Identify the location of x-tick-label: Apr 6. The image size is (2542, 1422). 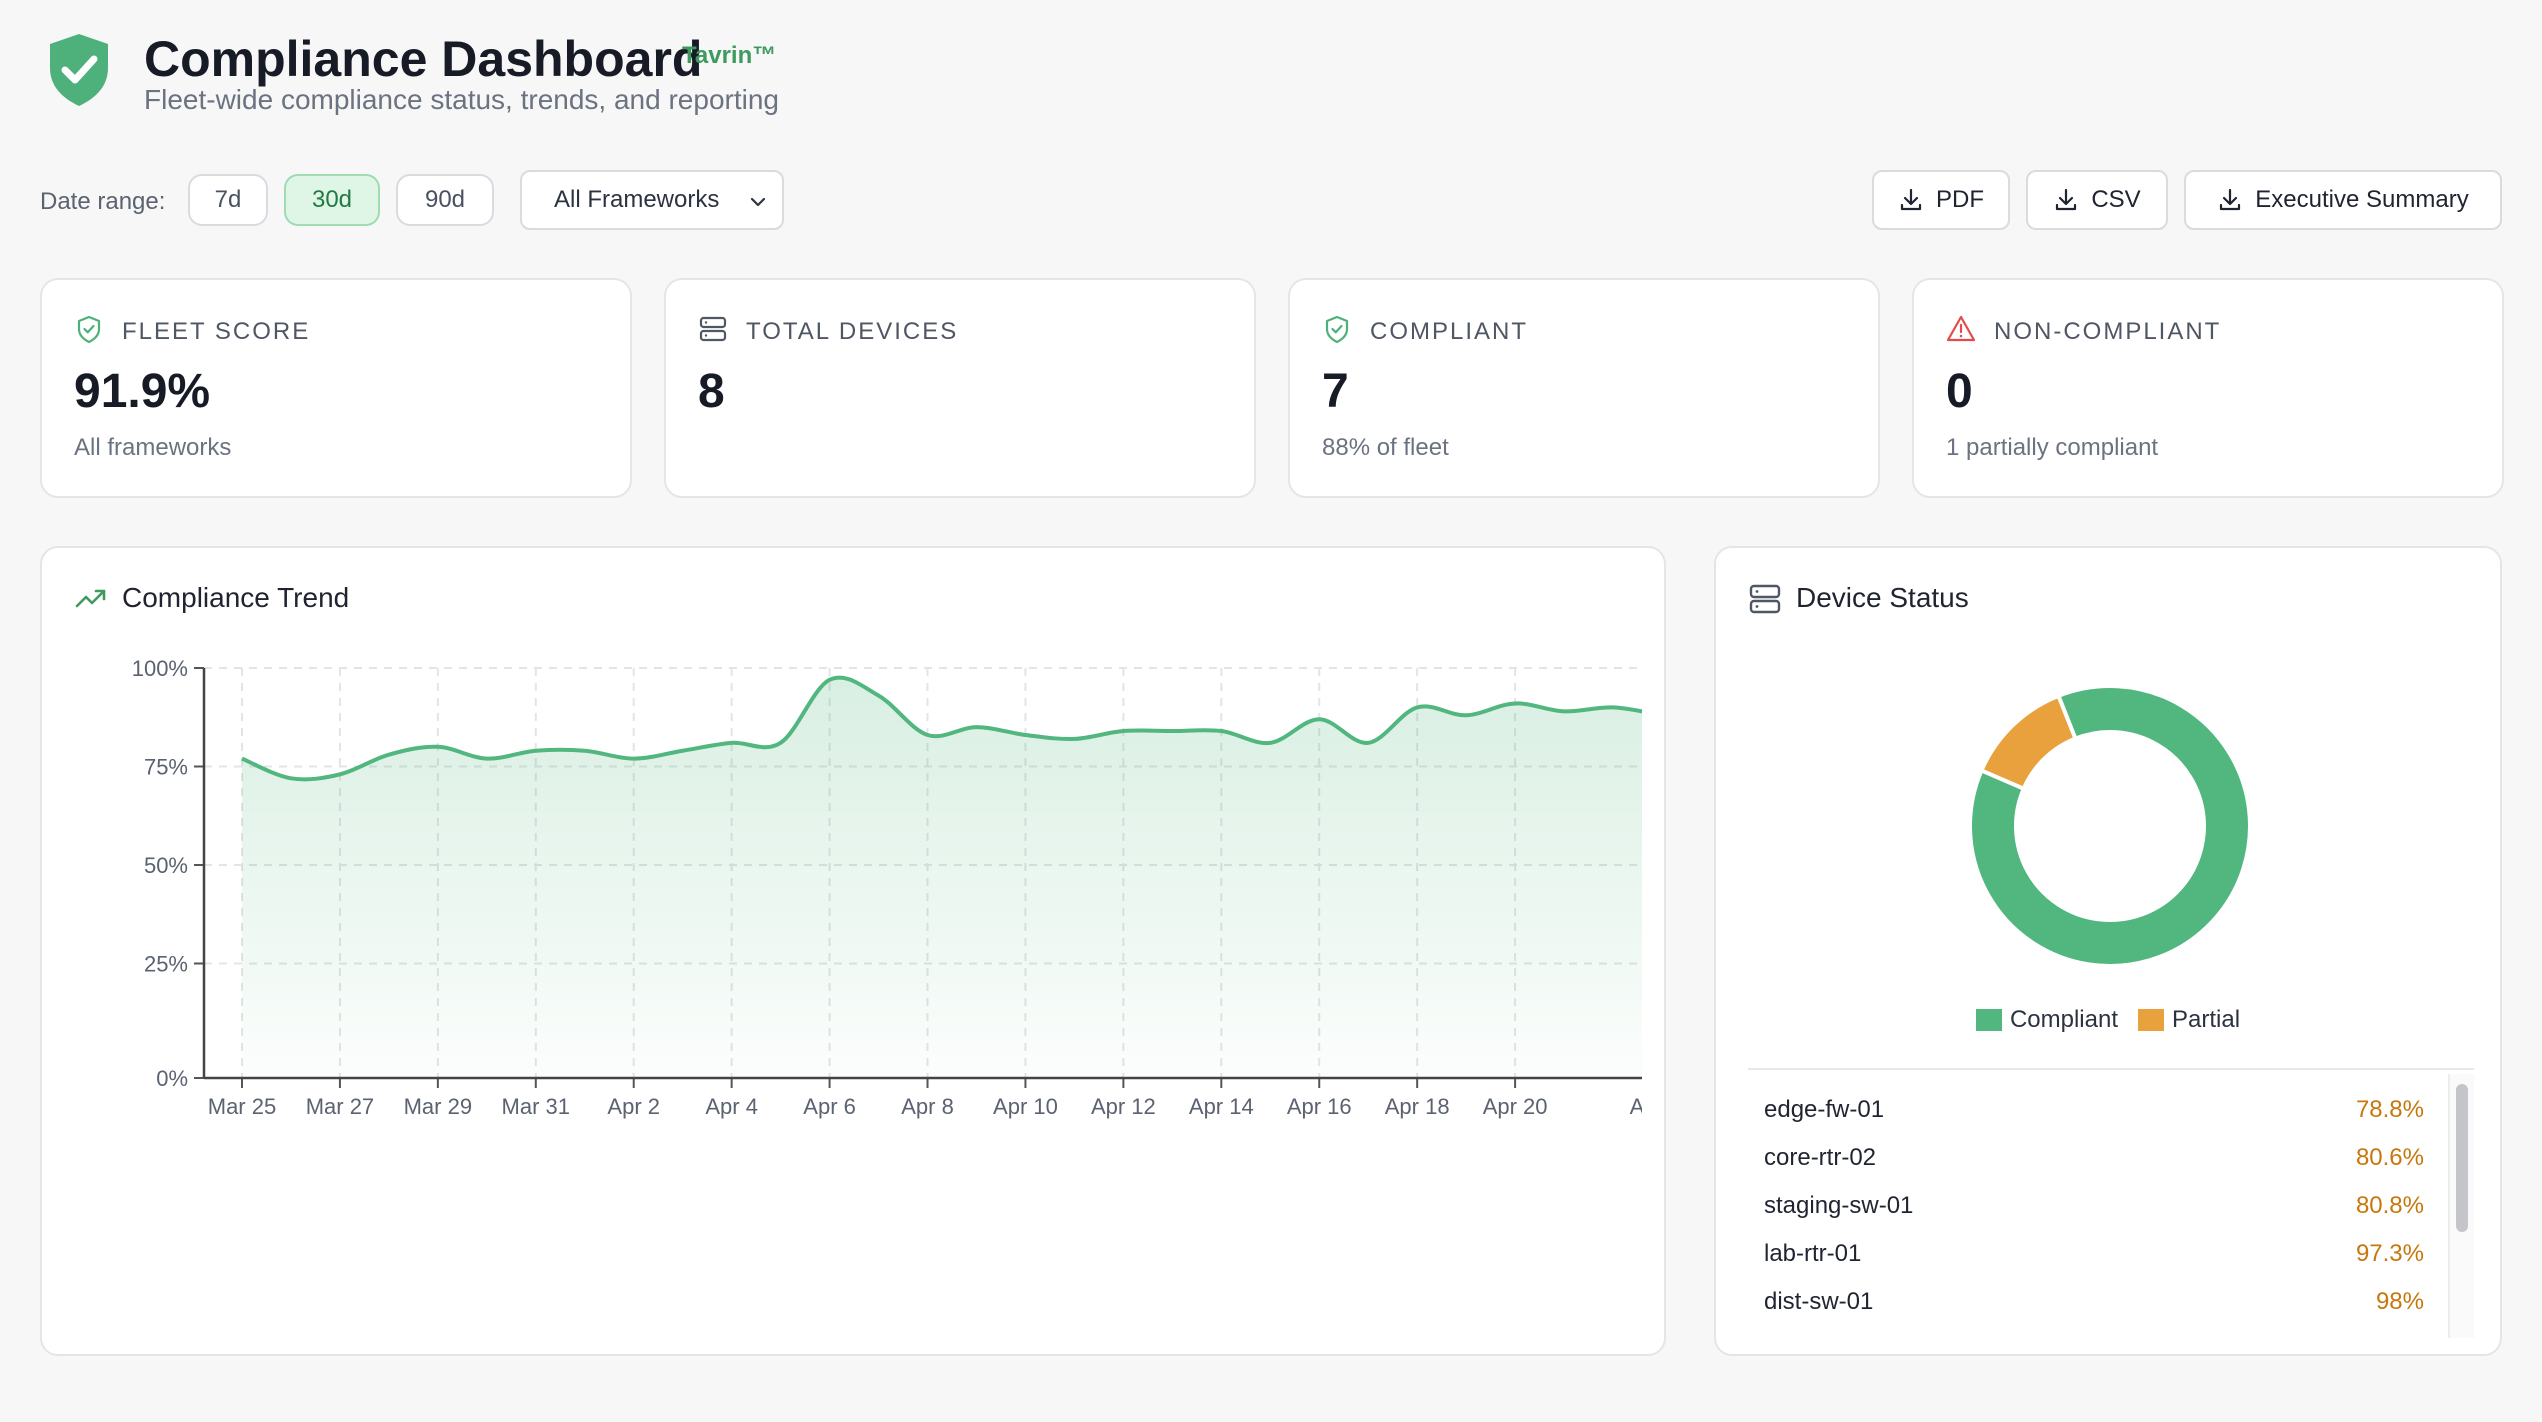
(829, 1106).